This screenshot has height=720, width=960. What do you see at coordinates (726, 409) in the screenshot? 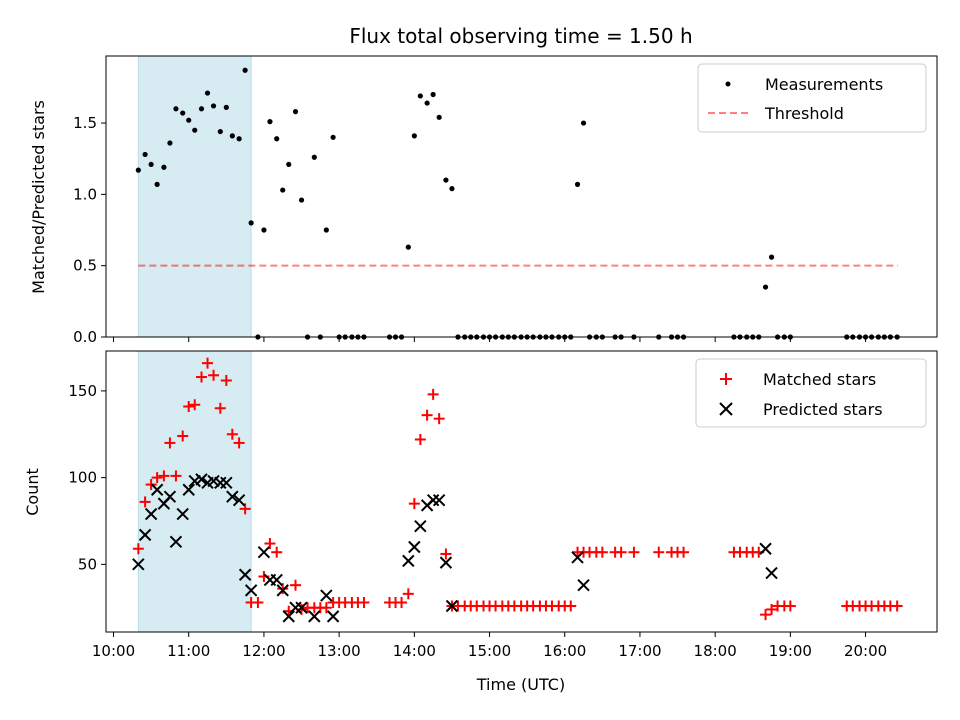
I see `legend-predicted-marker` at bounding box center [726, 409].